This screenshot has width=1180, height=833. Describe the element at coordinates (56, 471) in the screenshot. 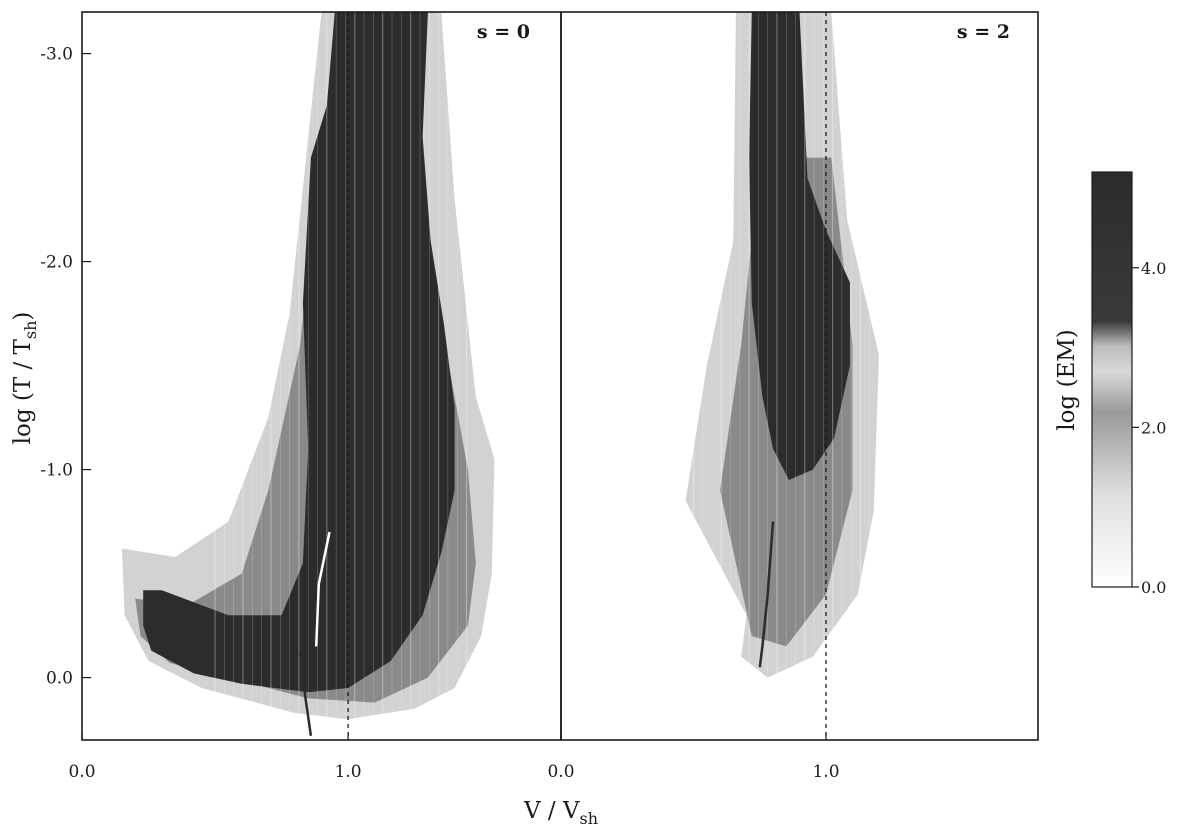

I see `y-tick-label: -1.0` at that location.